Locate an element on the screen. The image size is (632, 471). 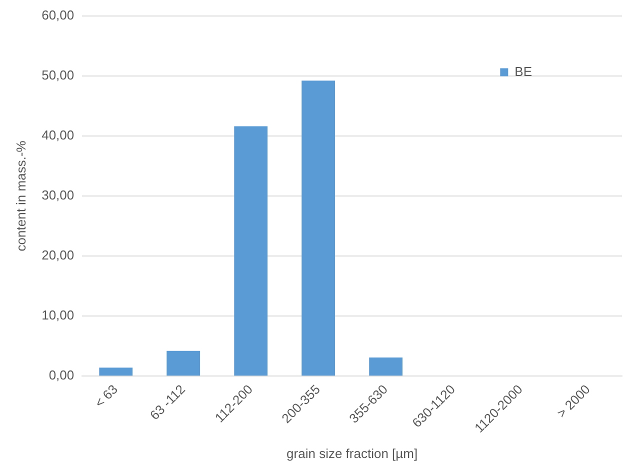
y-axis-title: content in mass.-% is located at coordinates (20, 196).